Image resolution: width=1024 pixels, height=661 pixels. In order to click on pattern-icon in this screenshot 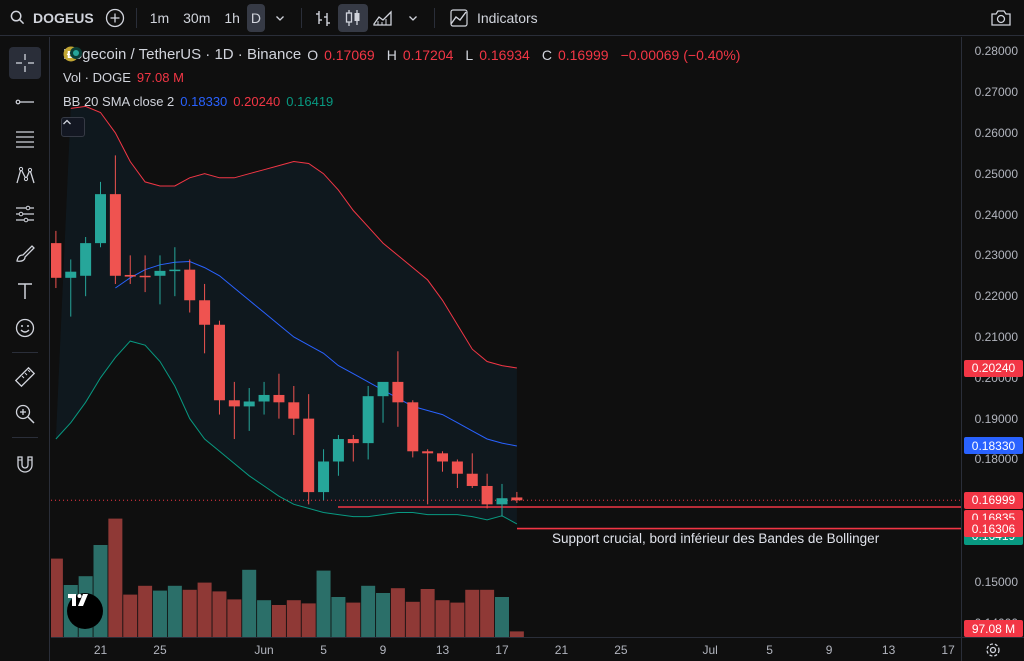, I will do `click(25, 175)`.